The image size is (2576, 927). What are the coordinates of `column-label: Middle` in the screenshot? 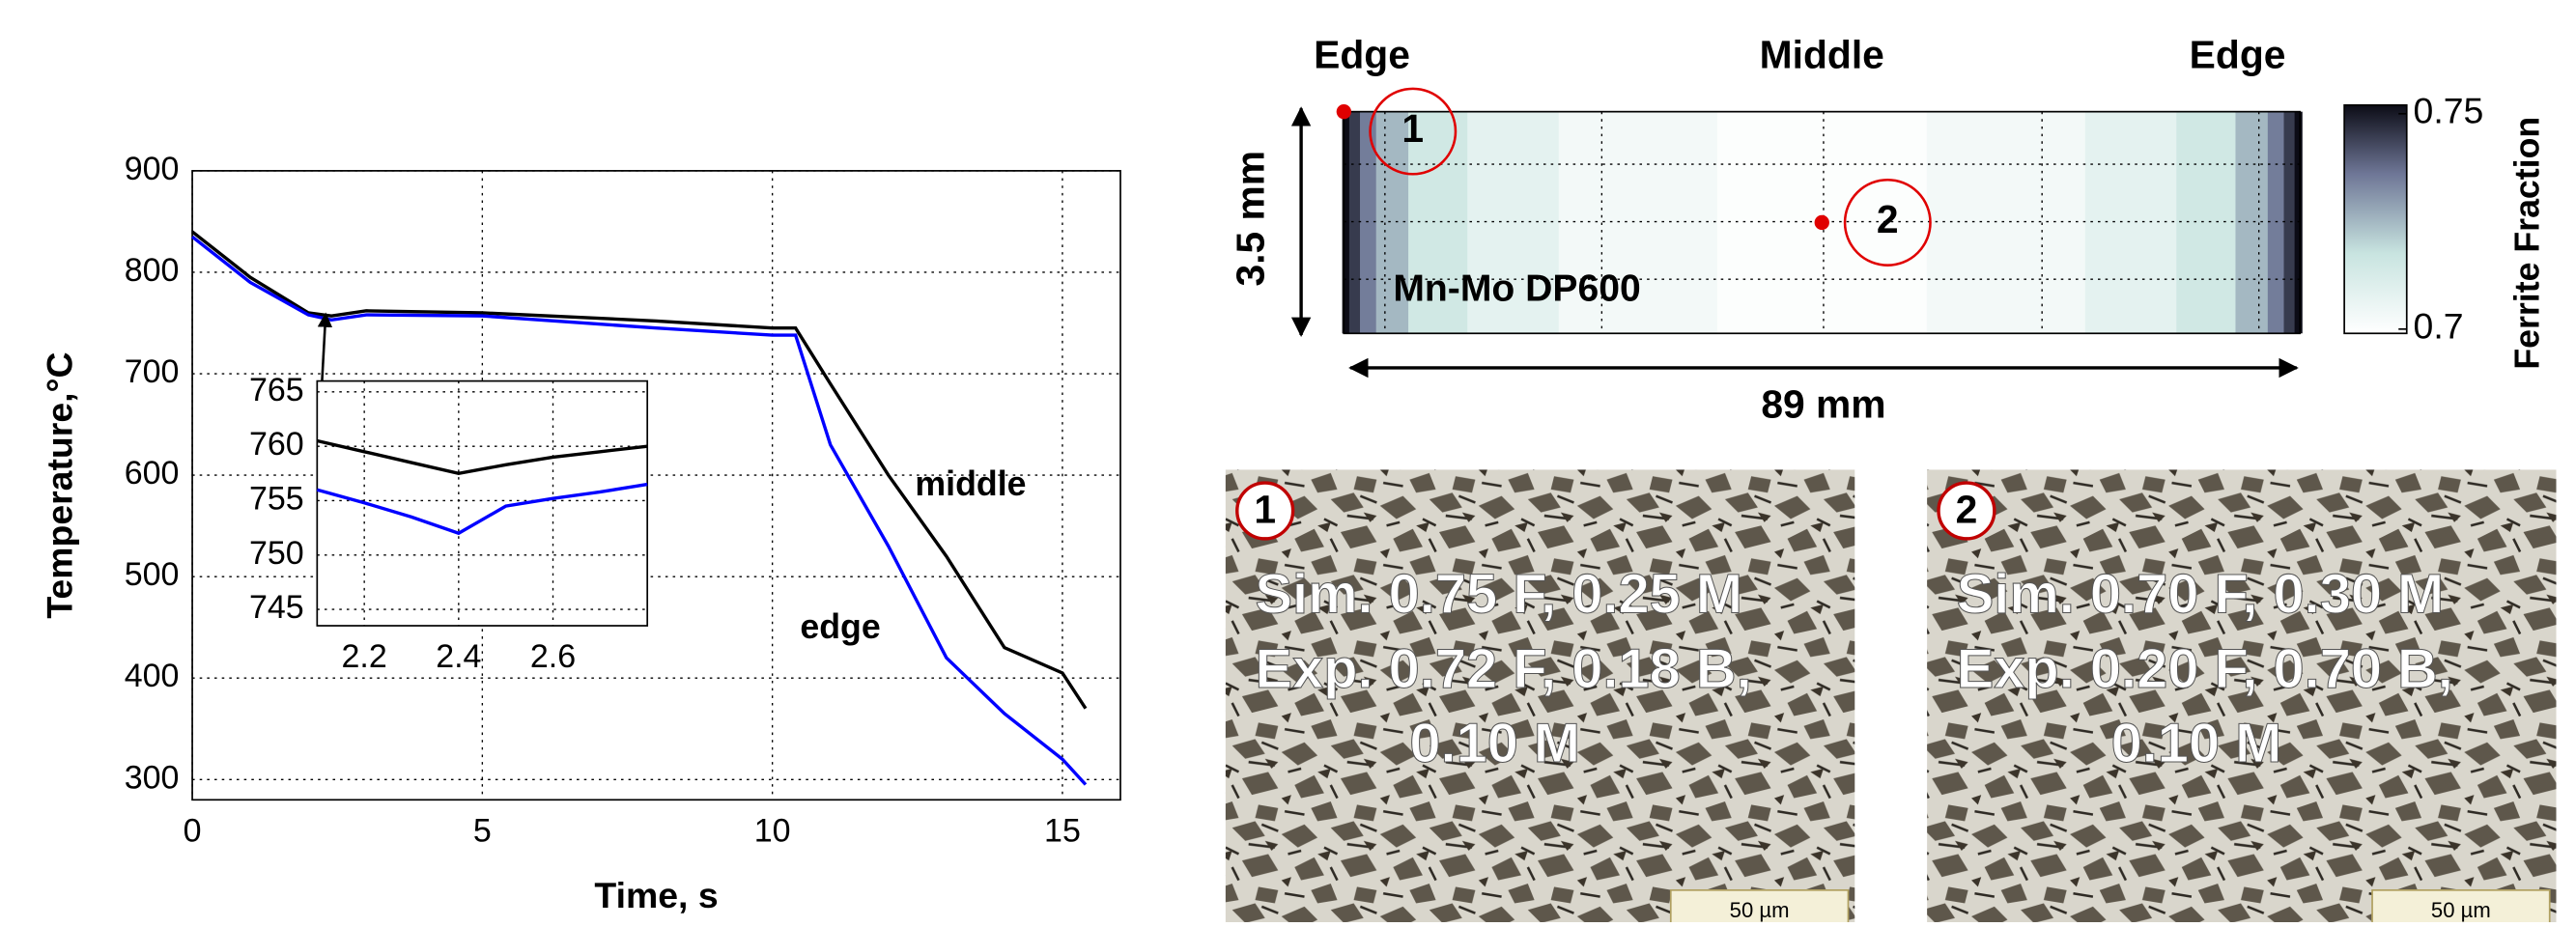 It's located at (1822, 54).